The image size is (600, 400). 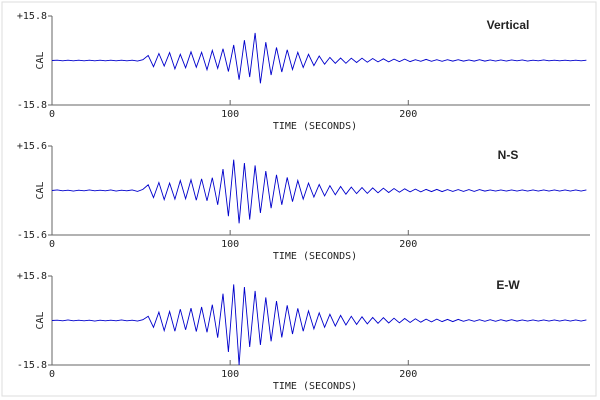 What do you see at coordinates (508, 25) in the screenshot?
I see `panel-title: Vertical` at bounding box center [508, 25].